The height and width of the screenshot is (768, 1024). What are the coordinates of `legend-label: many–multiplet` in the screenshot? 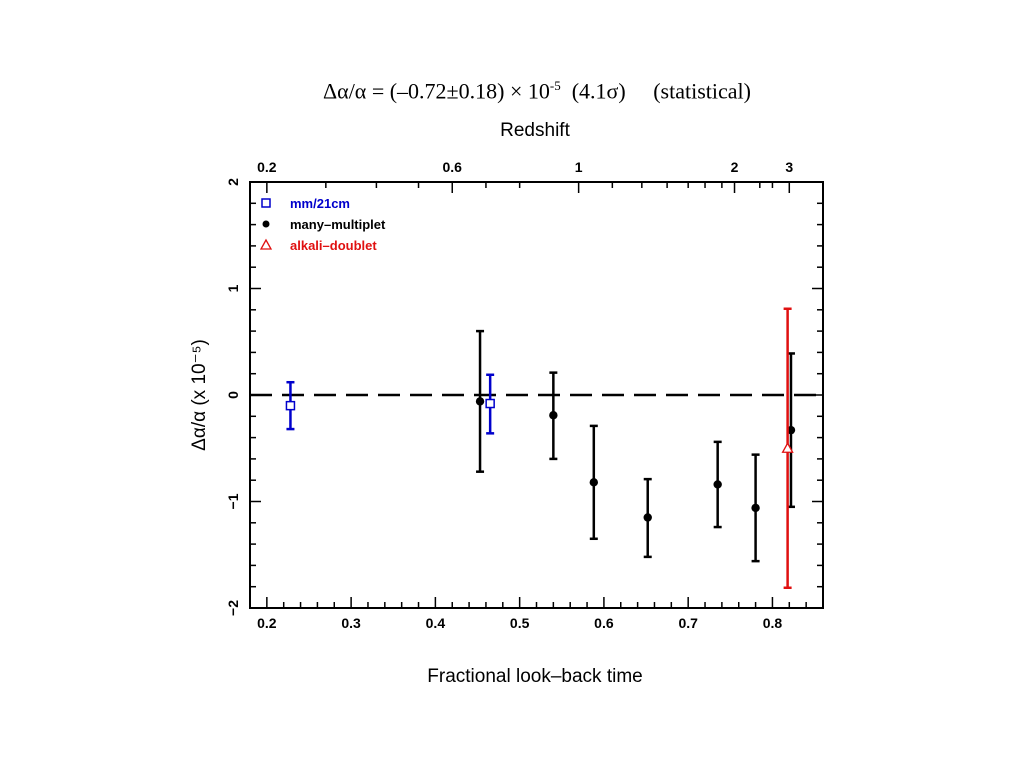 It's located at (338, 224).